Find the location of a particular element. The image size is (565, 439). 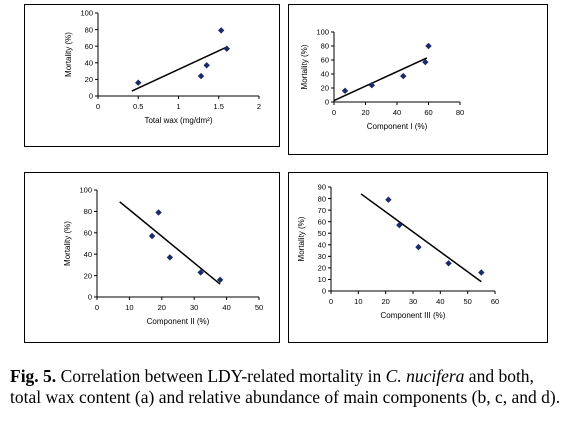

x-tick-label: 2 is located at coordinates (259, 106).